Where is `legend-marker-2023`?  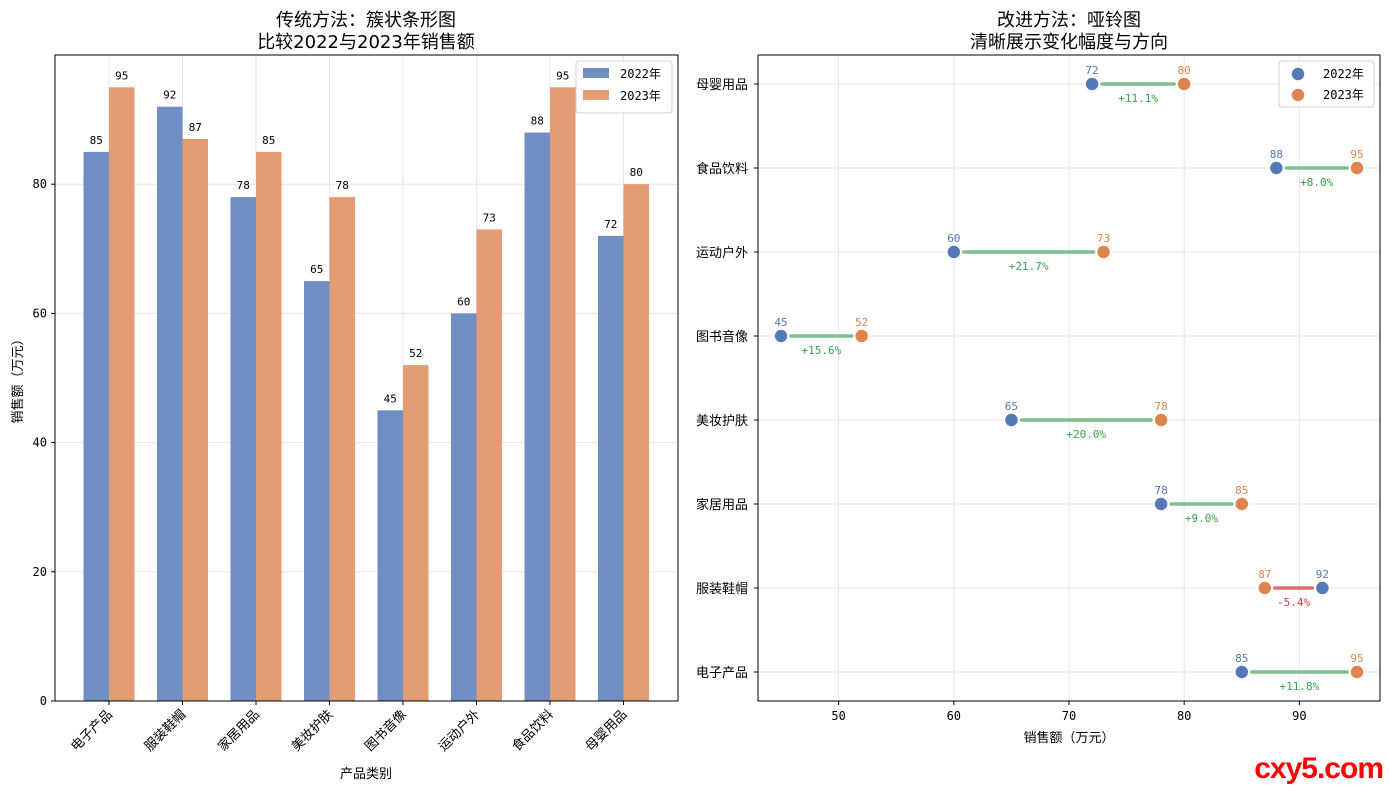
legend-marker-2023 is located at coordinates (1298, 95).